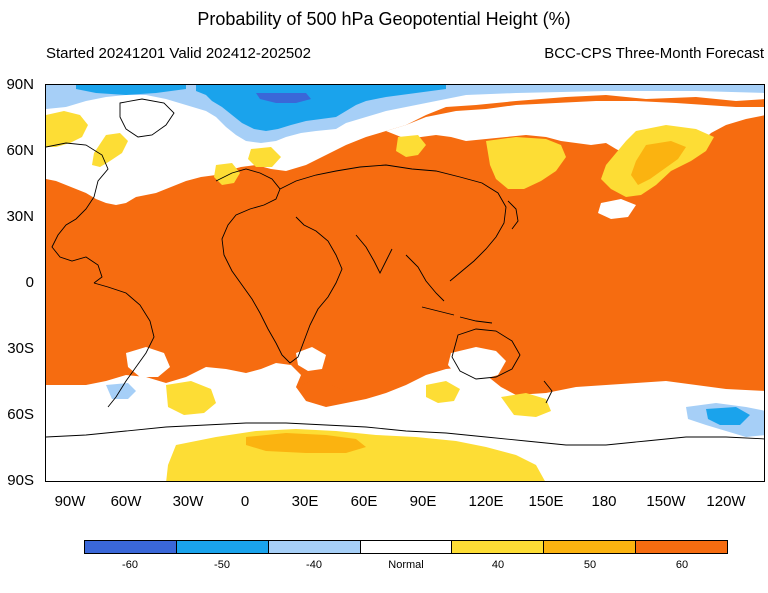 The height and width of the screenshot is (593, 768). What do you see at coordinates (20, 216) in the screenshot?
I see `lat-label-30n: 30N` at bounding box center [20, 216].